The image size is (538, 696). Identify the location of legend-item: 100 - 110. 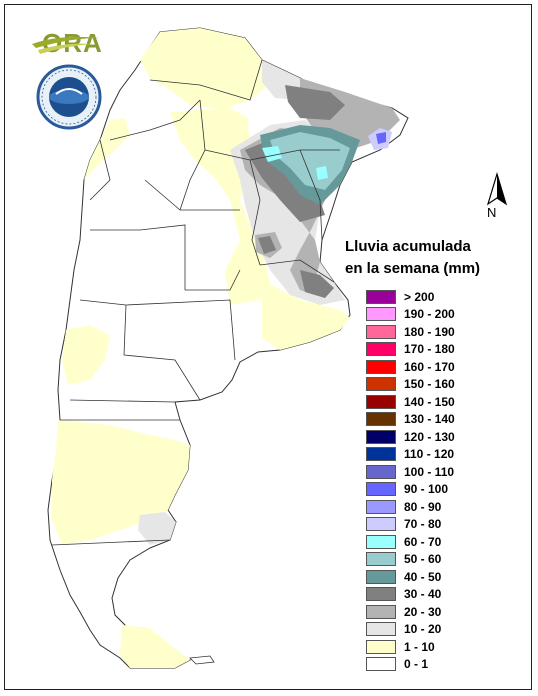
(410, 472).